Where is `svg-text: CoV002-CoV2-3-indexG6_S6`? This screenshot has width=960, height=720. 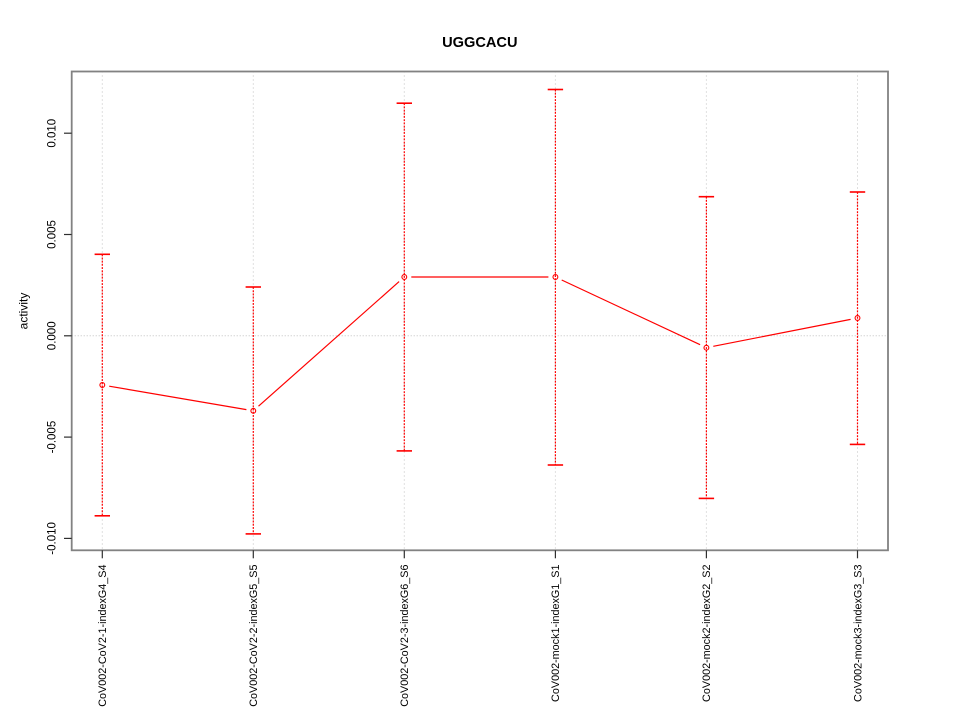 svg-text: CoV002-CoV2-3-indexG6_S6 is located at coordinates (405, 636).